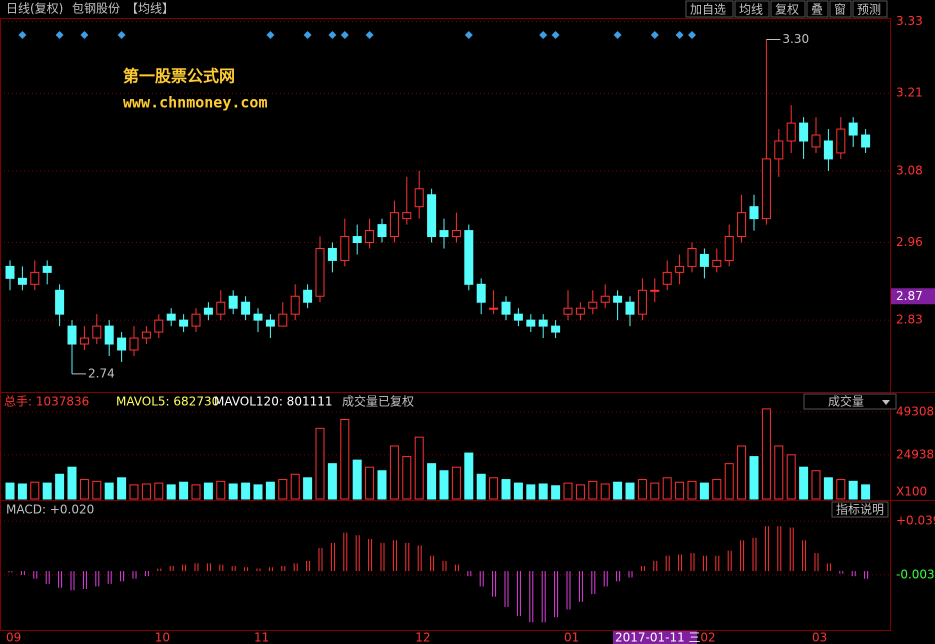 The height and width of the screenshot is (644, 935). What do you see at coordinates (50, 510) in the screenshot?
I see `legend-entry: MACD: +0.020` at bounding box center [50, 510].